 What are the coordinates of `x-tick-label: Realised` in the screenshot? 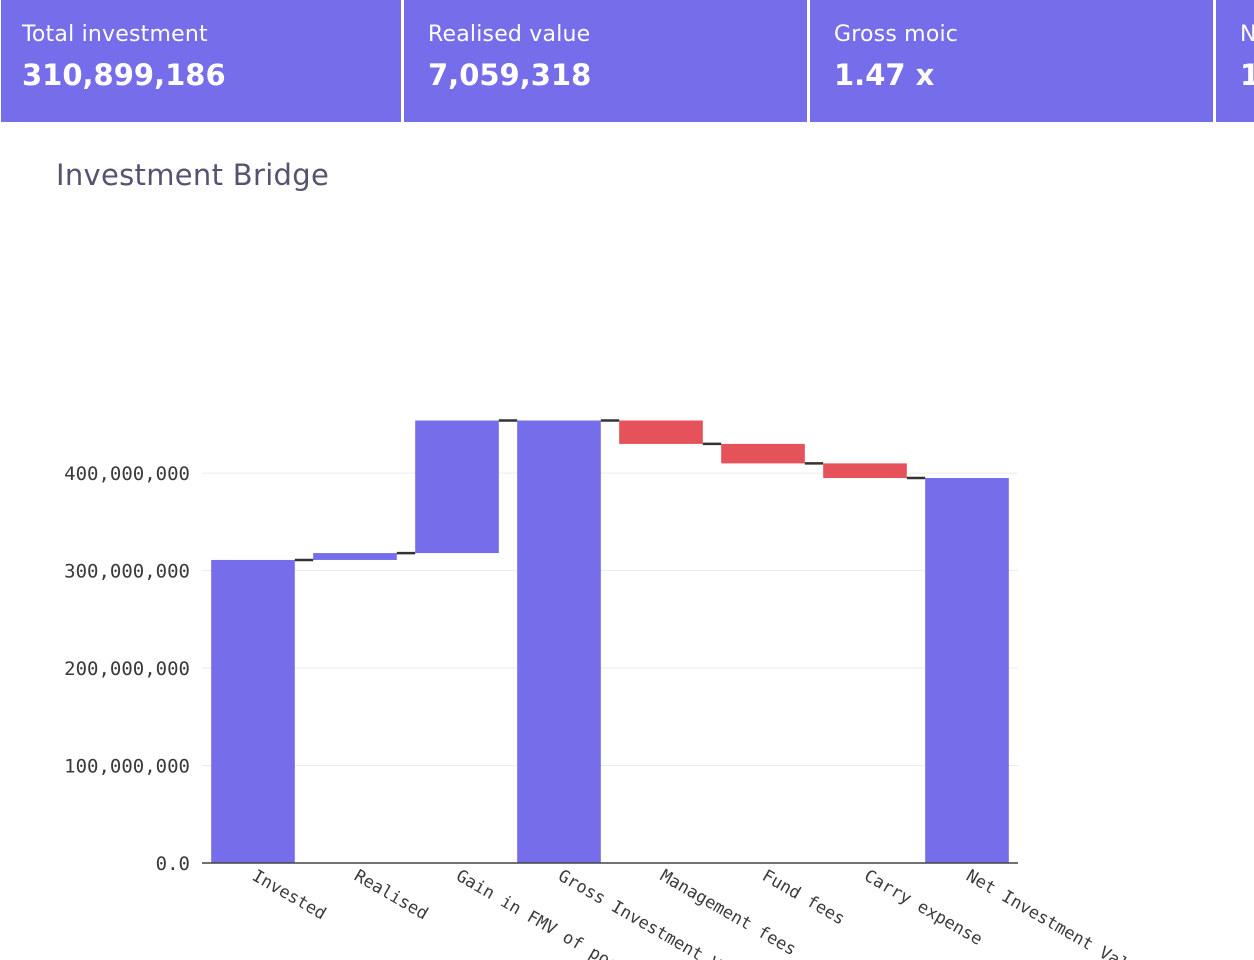 It's located at (391, 895).